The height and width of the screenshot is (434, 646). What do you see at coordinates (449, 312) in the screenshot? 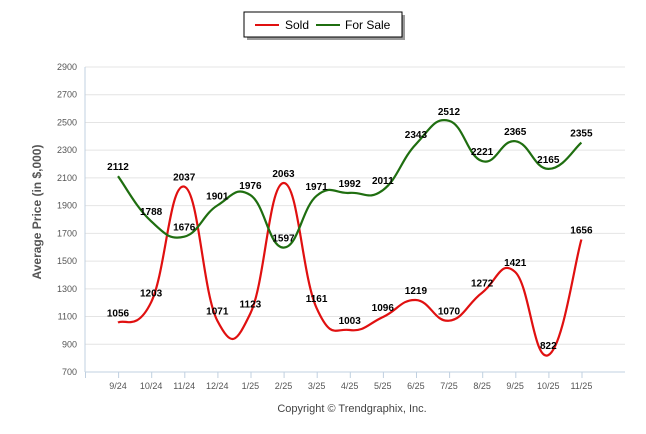
I see `data-label-sold: 1070` at bounding box center [449, 312].